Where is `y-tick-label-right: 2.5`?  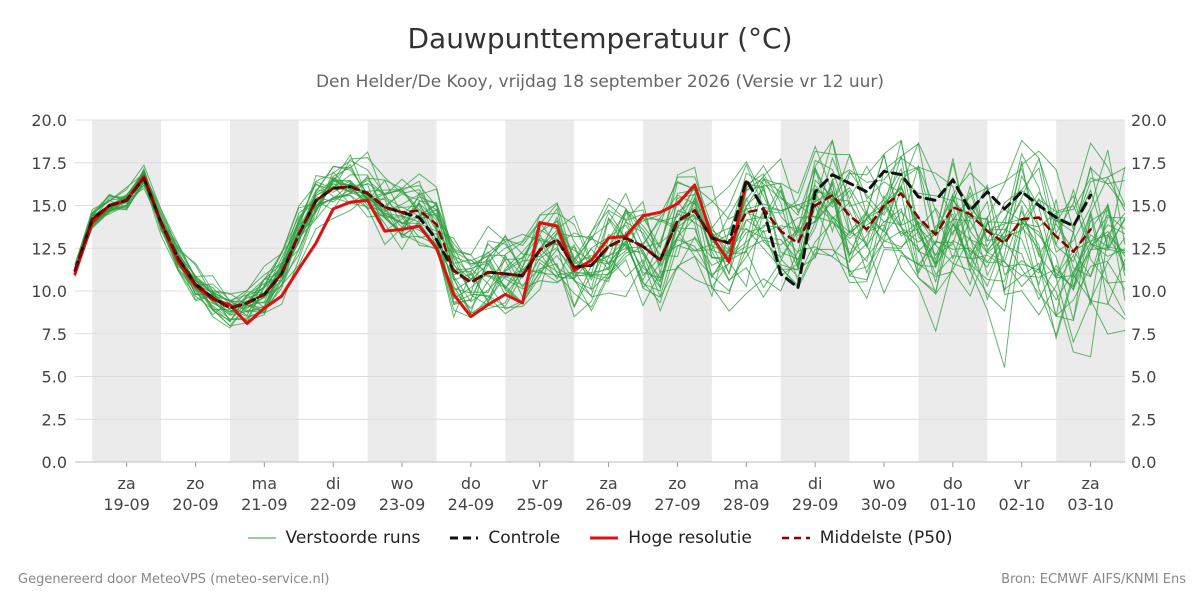 y-tick-label-right: 2.5 is located at coordinates (1143, 419).